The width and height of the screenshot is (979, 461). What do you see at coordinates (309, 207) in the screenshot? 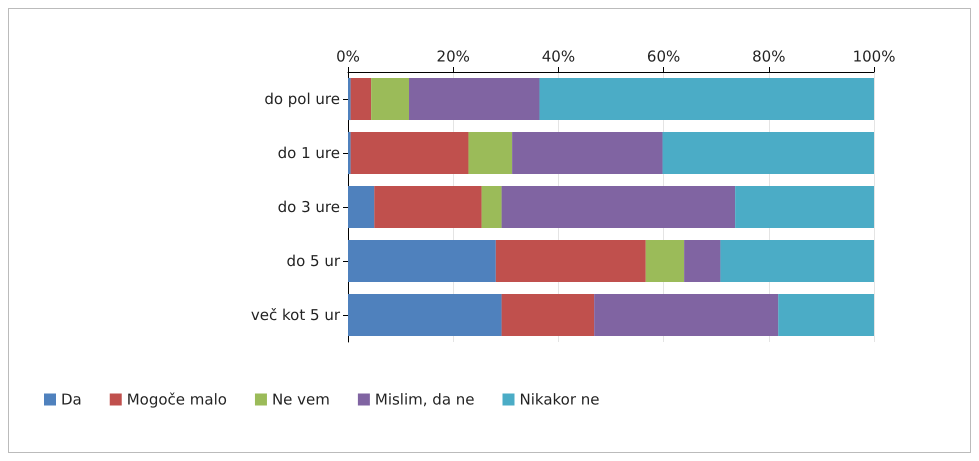
I see `y-tick-label: do 3 ure` at bounding box center [309, 207].